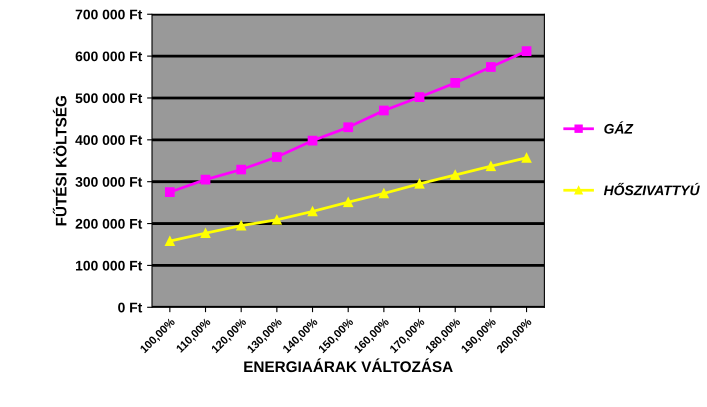 This screenshot has width=707, height=407. Describe the element at coordinates (109, 98) in the screenshot. I see `y-tick-label: 500 000 Ft` at that location.